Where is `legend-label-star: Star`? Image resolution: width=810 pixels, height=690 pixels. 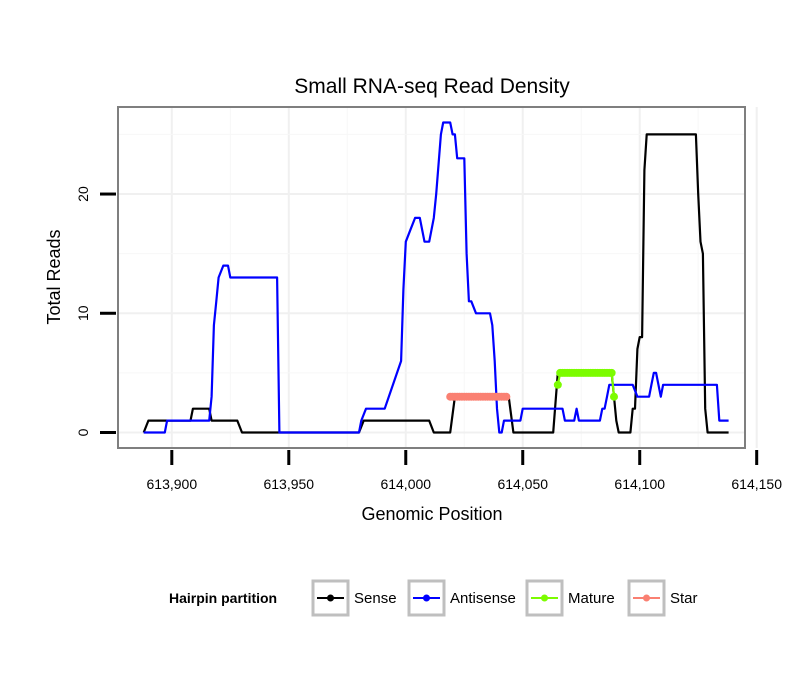
legend-label-star: Star is located at coordinates (684, 598).